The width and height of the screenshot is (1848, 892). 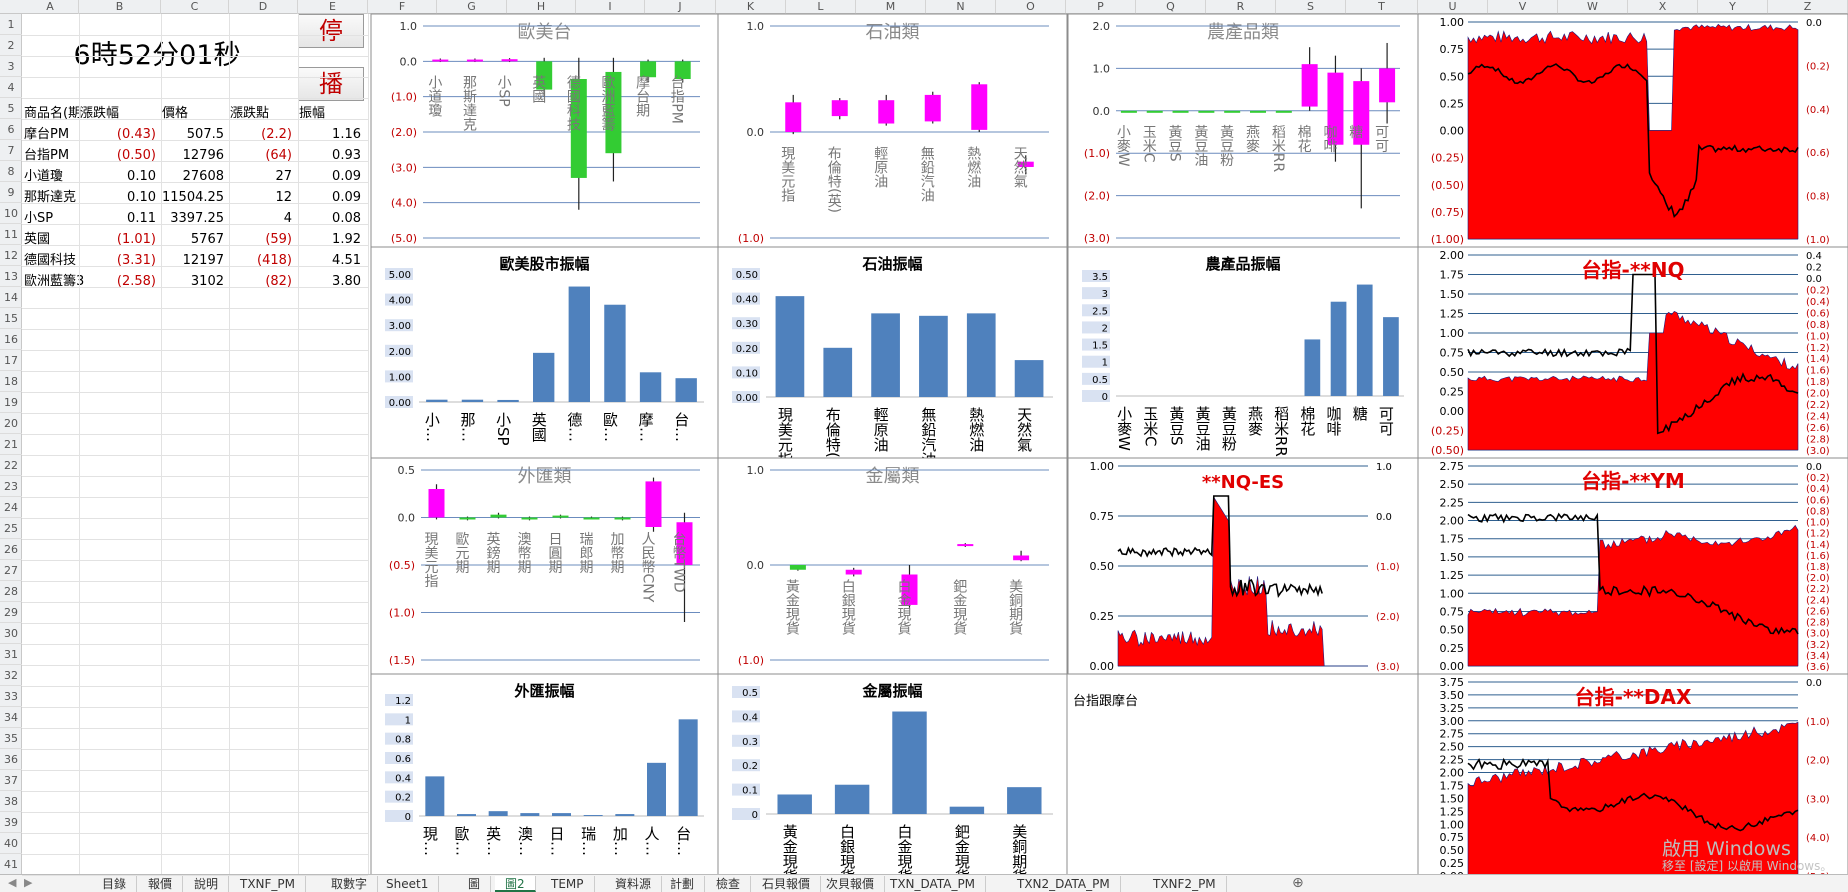 What do you see at coordinates (141, 197) in the screenshot?
I see `table-cell: 0.10` at bounding box center [141, 197].